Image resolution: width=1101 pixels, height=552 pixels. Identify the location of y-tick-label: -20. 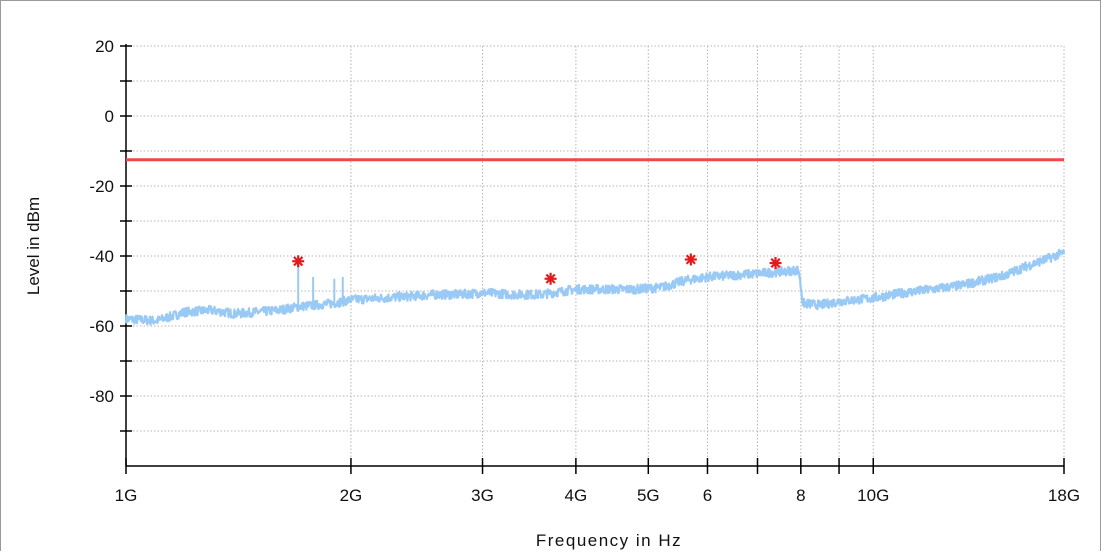
(101, 186).